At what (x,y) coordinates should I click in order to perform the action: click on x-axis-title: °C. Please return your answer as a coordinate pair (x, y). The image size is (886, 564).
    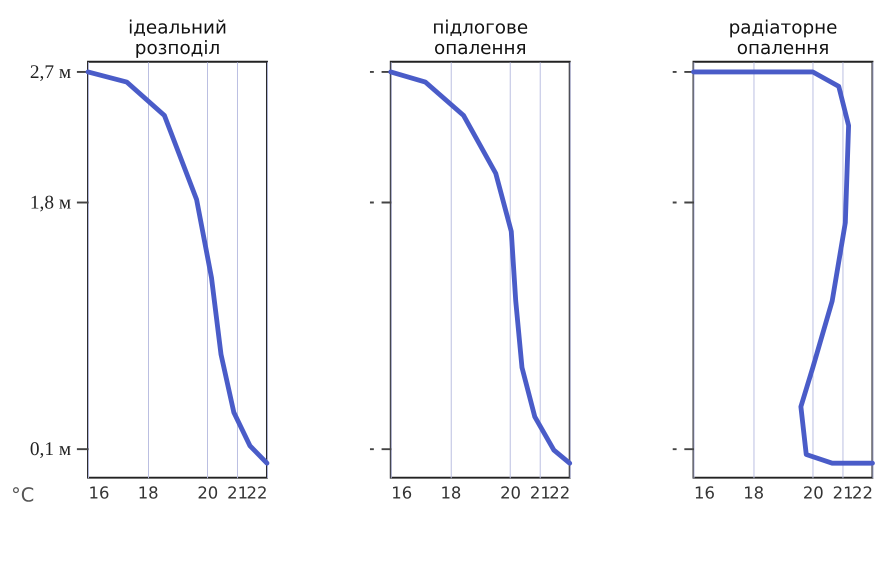
    Looking at the image, I should click on (22, 494).